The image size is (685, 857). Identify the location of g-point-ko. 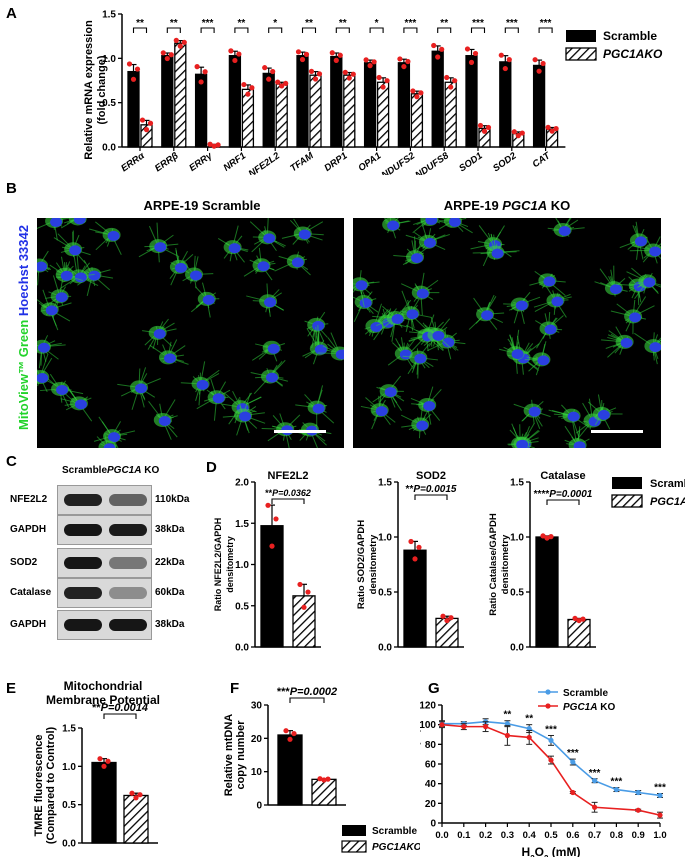
(595, 807).